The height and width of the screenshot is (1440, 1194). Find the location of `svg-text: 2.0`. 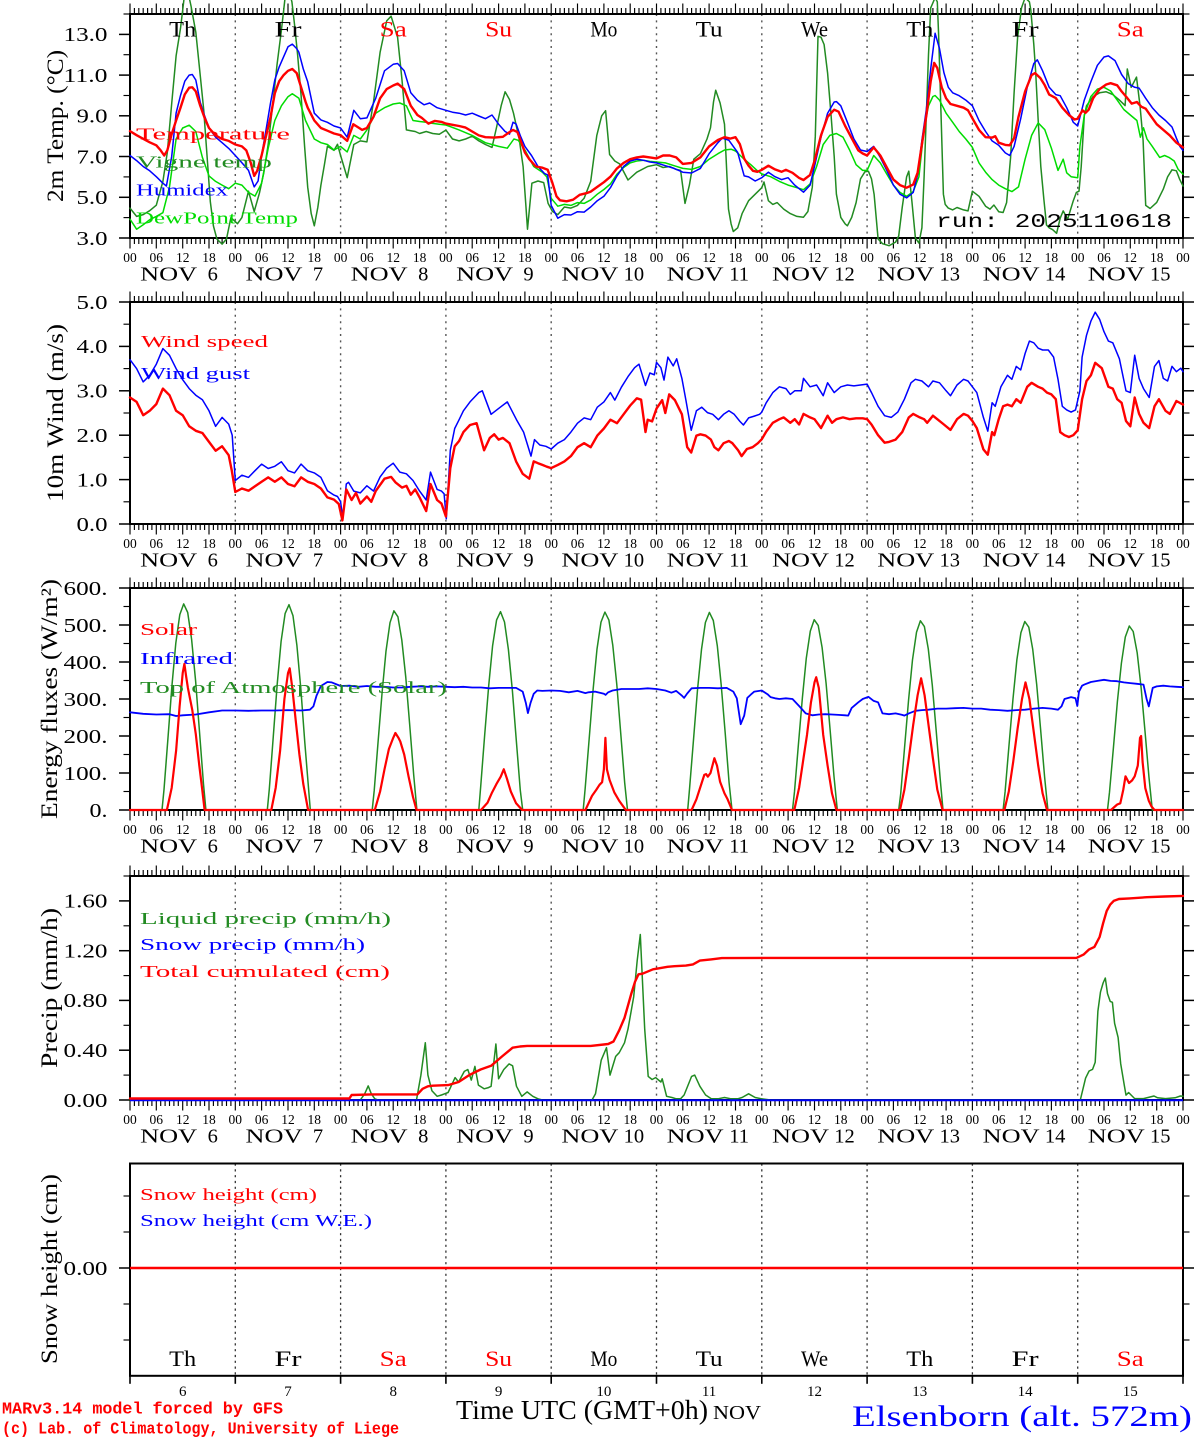

svg-text: 2.0 is located at coordinates (92, 436).